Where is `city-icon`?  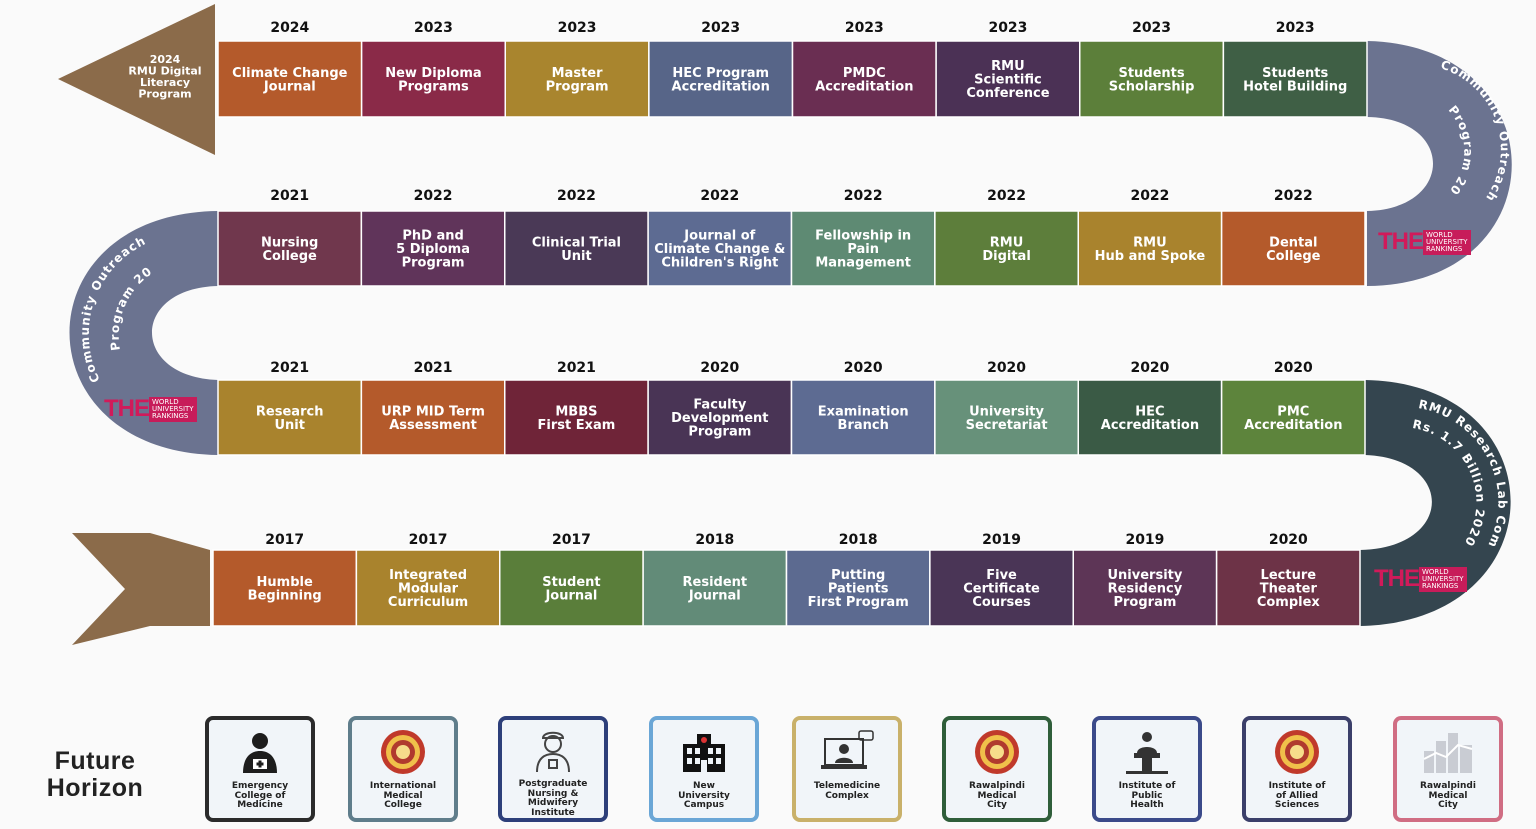
city-icon is located at coordinates (1448, 752).